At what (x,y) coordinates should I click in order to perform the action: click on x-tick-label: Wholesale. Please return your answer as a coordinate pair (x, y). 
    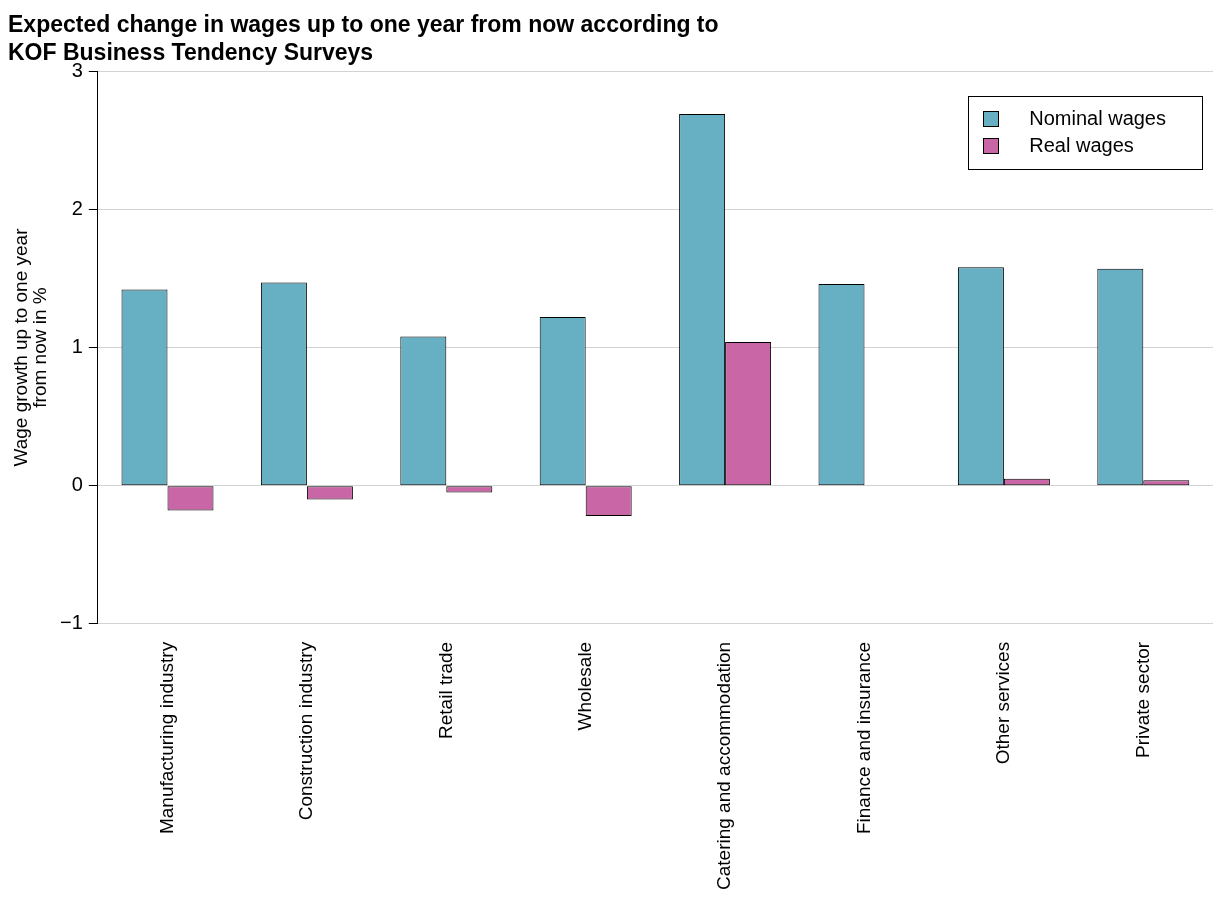
    Looking at the image, I should click on (584, 686).